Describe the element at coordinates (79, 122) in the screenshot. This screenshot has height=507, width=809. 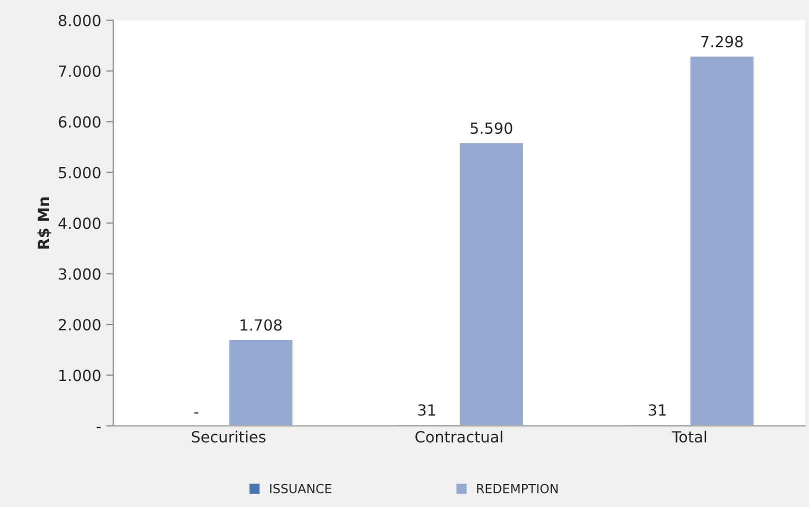
I see `y-tick-label: 6.000` at that location.